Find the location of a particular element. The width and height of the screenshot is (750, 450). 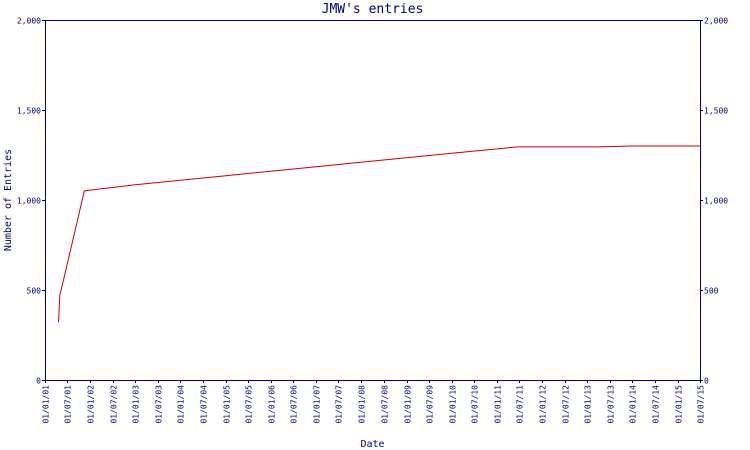

x-tick-label: 01/01/08 is located at coordinates (362, 404).